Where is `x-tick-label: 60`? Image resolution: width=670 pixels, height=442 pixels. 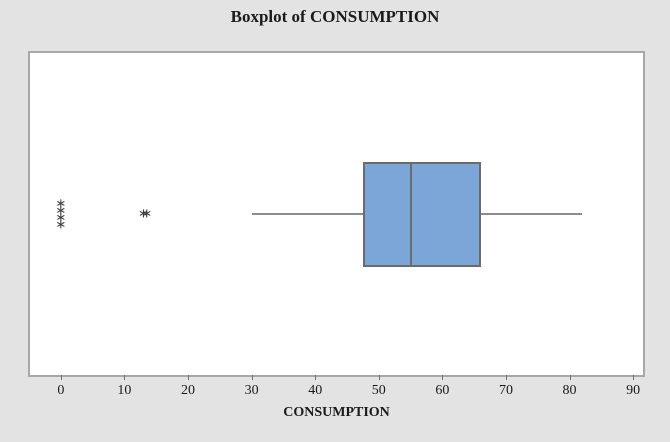
x-tick-label: 60 is located at coordinates (442, 390).